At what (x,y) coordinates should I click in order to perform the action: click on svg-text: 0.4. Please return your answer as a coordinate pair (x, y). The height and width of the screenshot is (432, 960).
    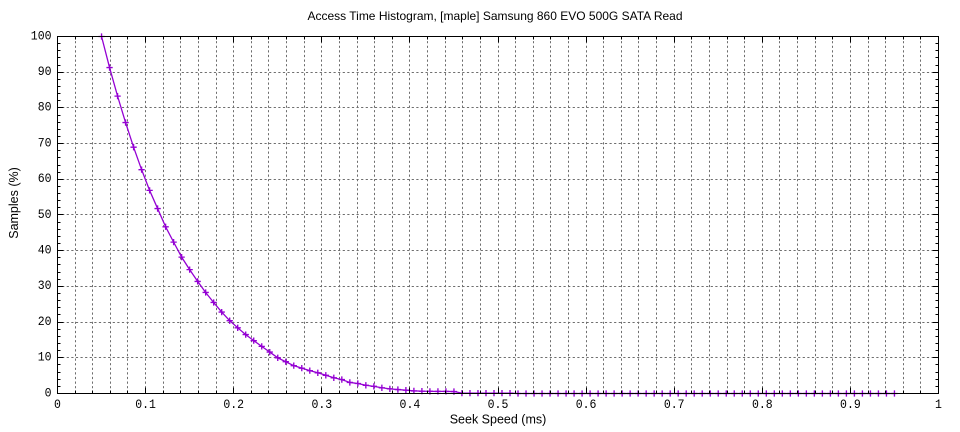
    Looking at the image, I should click on (410, 404).